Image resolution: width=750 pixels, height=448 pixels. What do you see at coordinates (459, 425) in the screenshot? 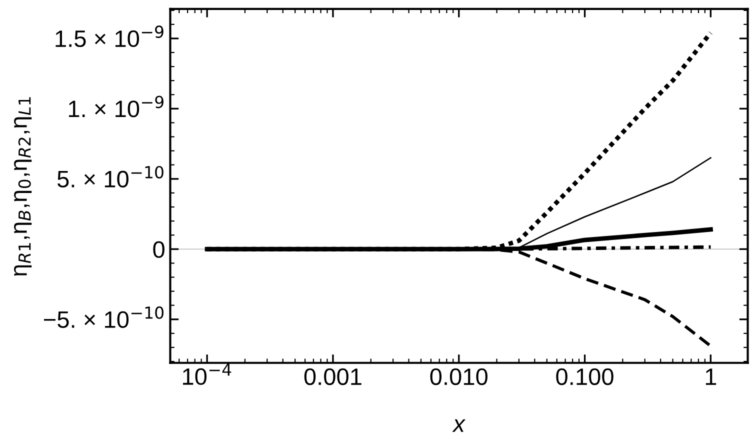
I see `x-axis-title: x` at bounding box center [459, 425].